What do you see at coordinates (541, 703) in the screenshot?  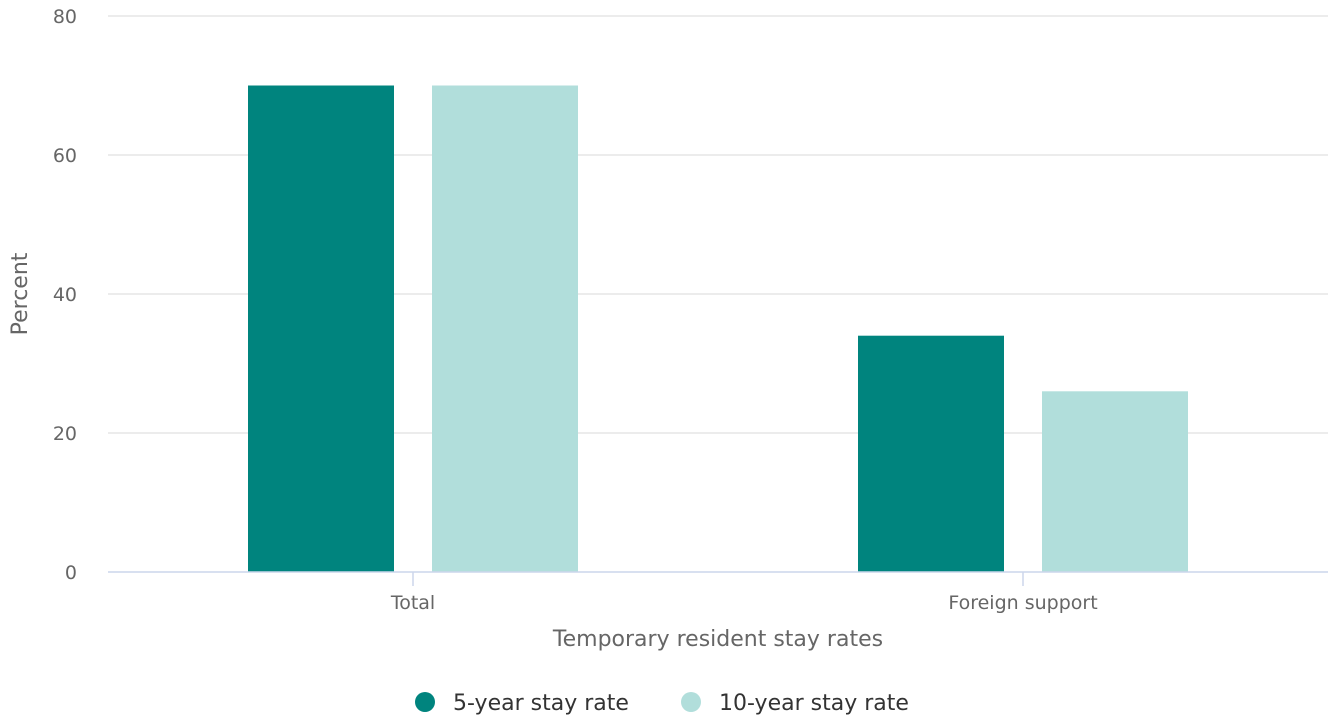 I see `legend-label: 5-year stay rate` at bounding box center [541, 703].